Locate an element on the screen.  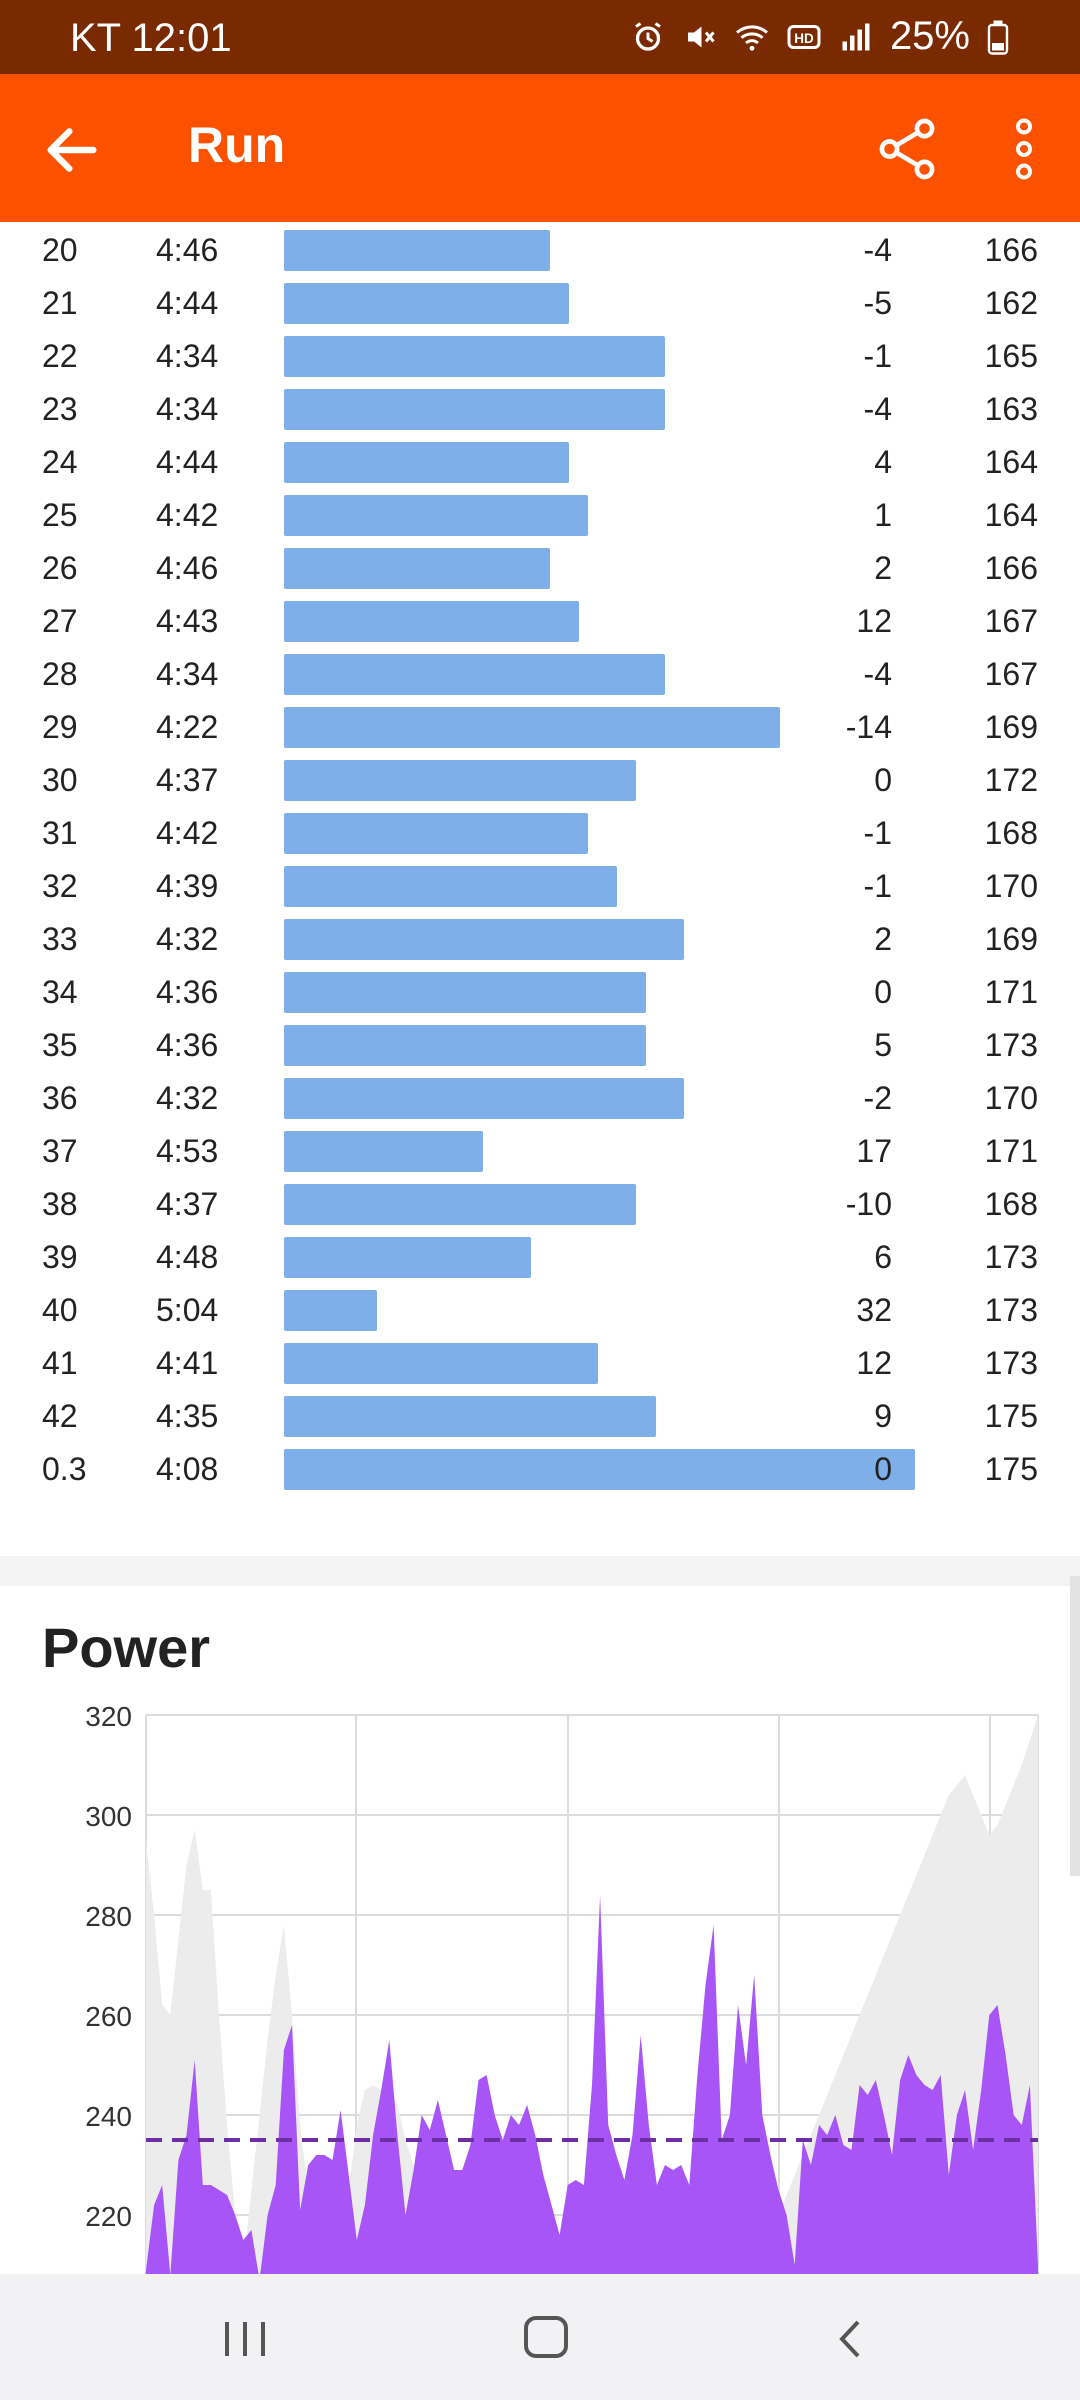
split-pace: 4:43 is located at coordinates (187, 621).